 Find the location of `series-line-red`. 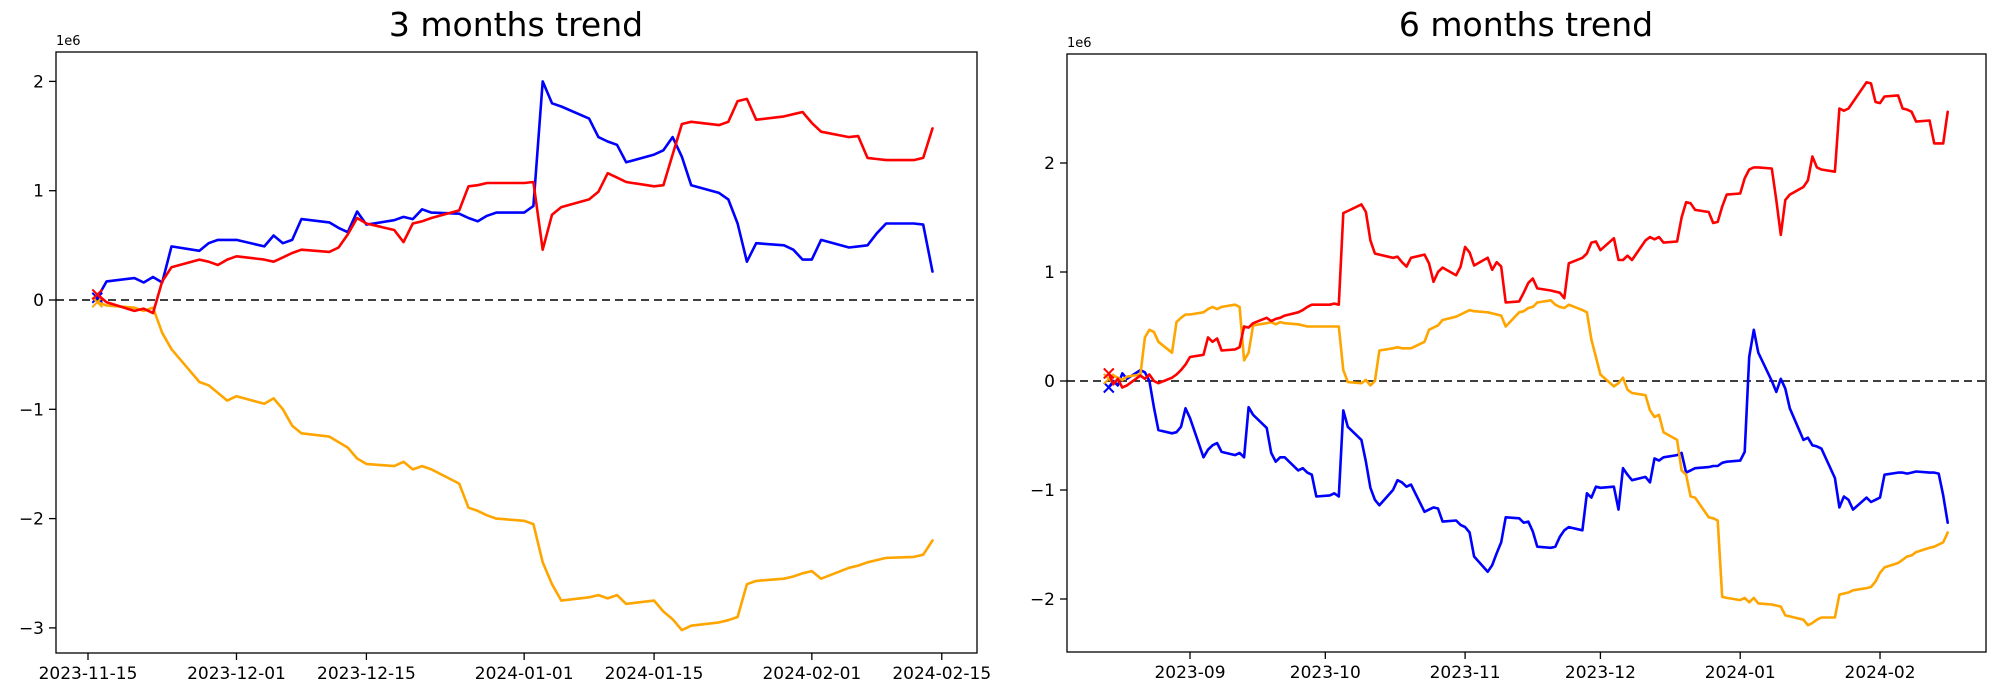

series-line-red is located at coordinates (515, 206).